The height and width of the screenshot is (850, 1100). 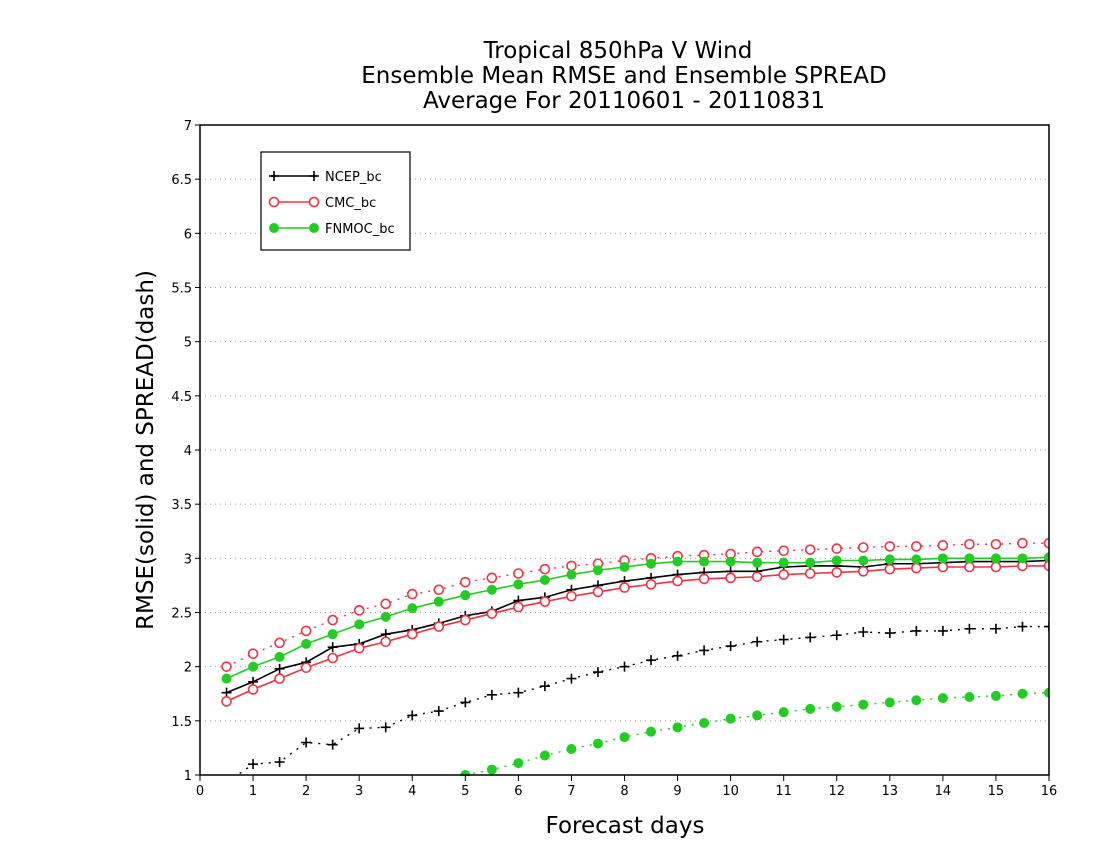 I want to click on x-tick-label: 7, so click(x=571, y=791).